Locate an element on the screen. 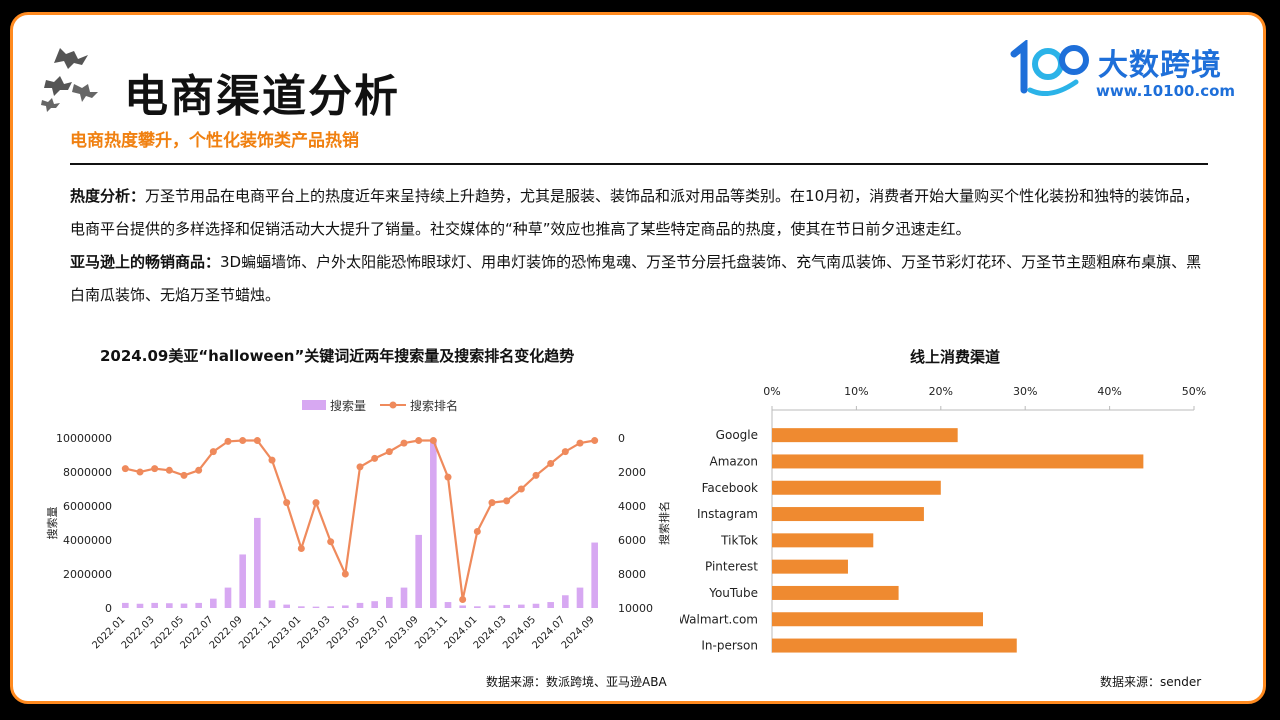 The image size is (1280, 720). y2-tick-label: 6000 is located at coordinates (632, 540).